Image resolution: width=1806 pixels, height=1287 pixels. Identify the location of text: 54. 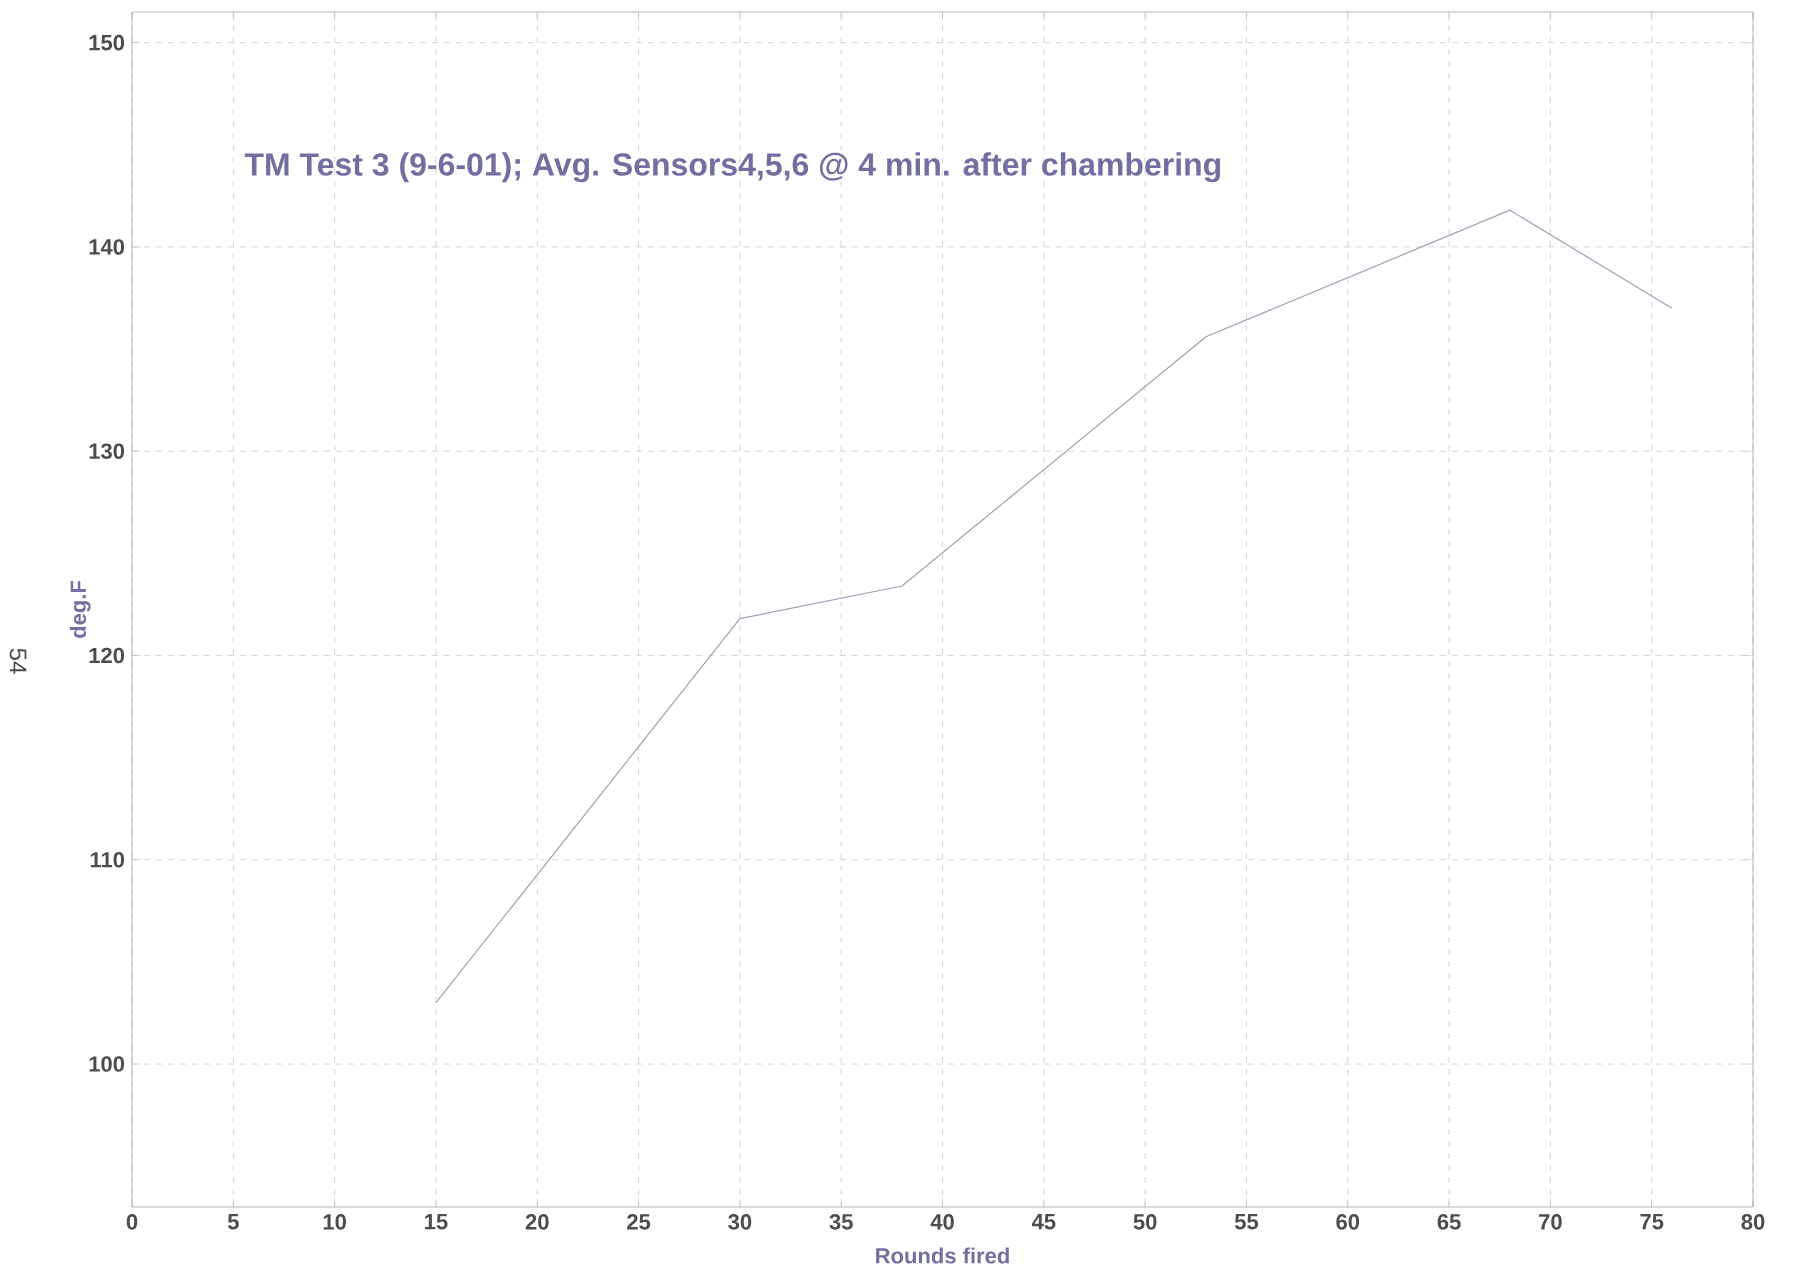
(18, 661).